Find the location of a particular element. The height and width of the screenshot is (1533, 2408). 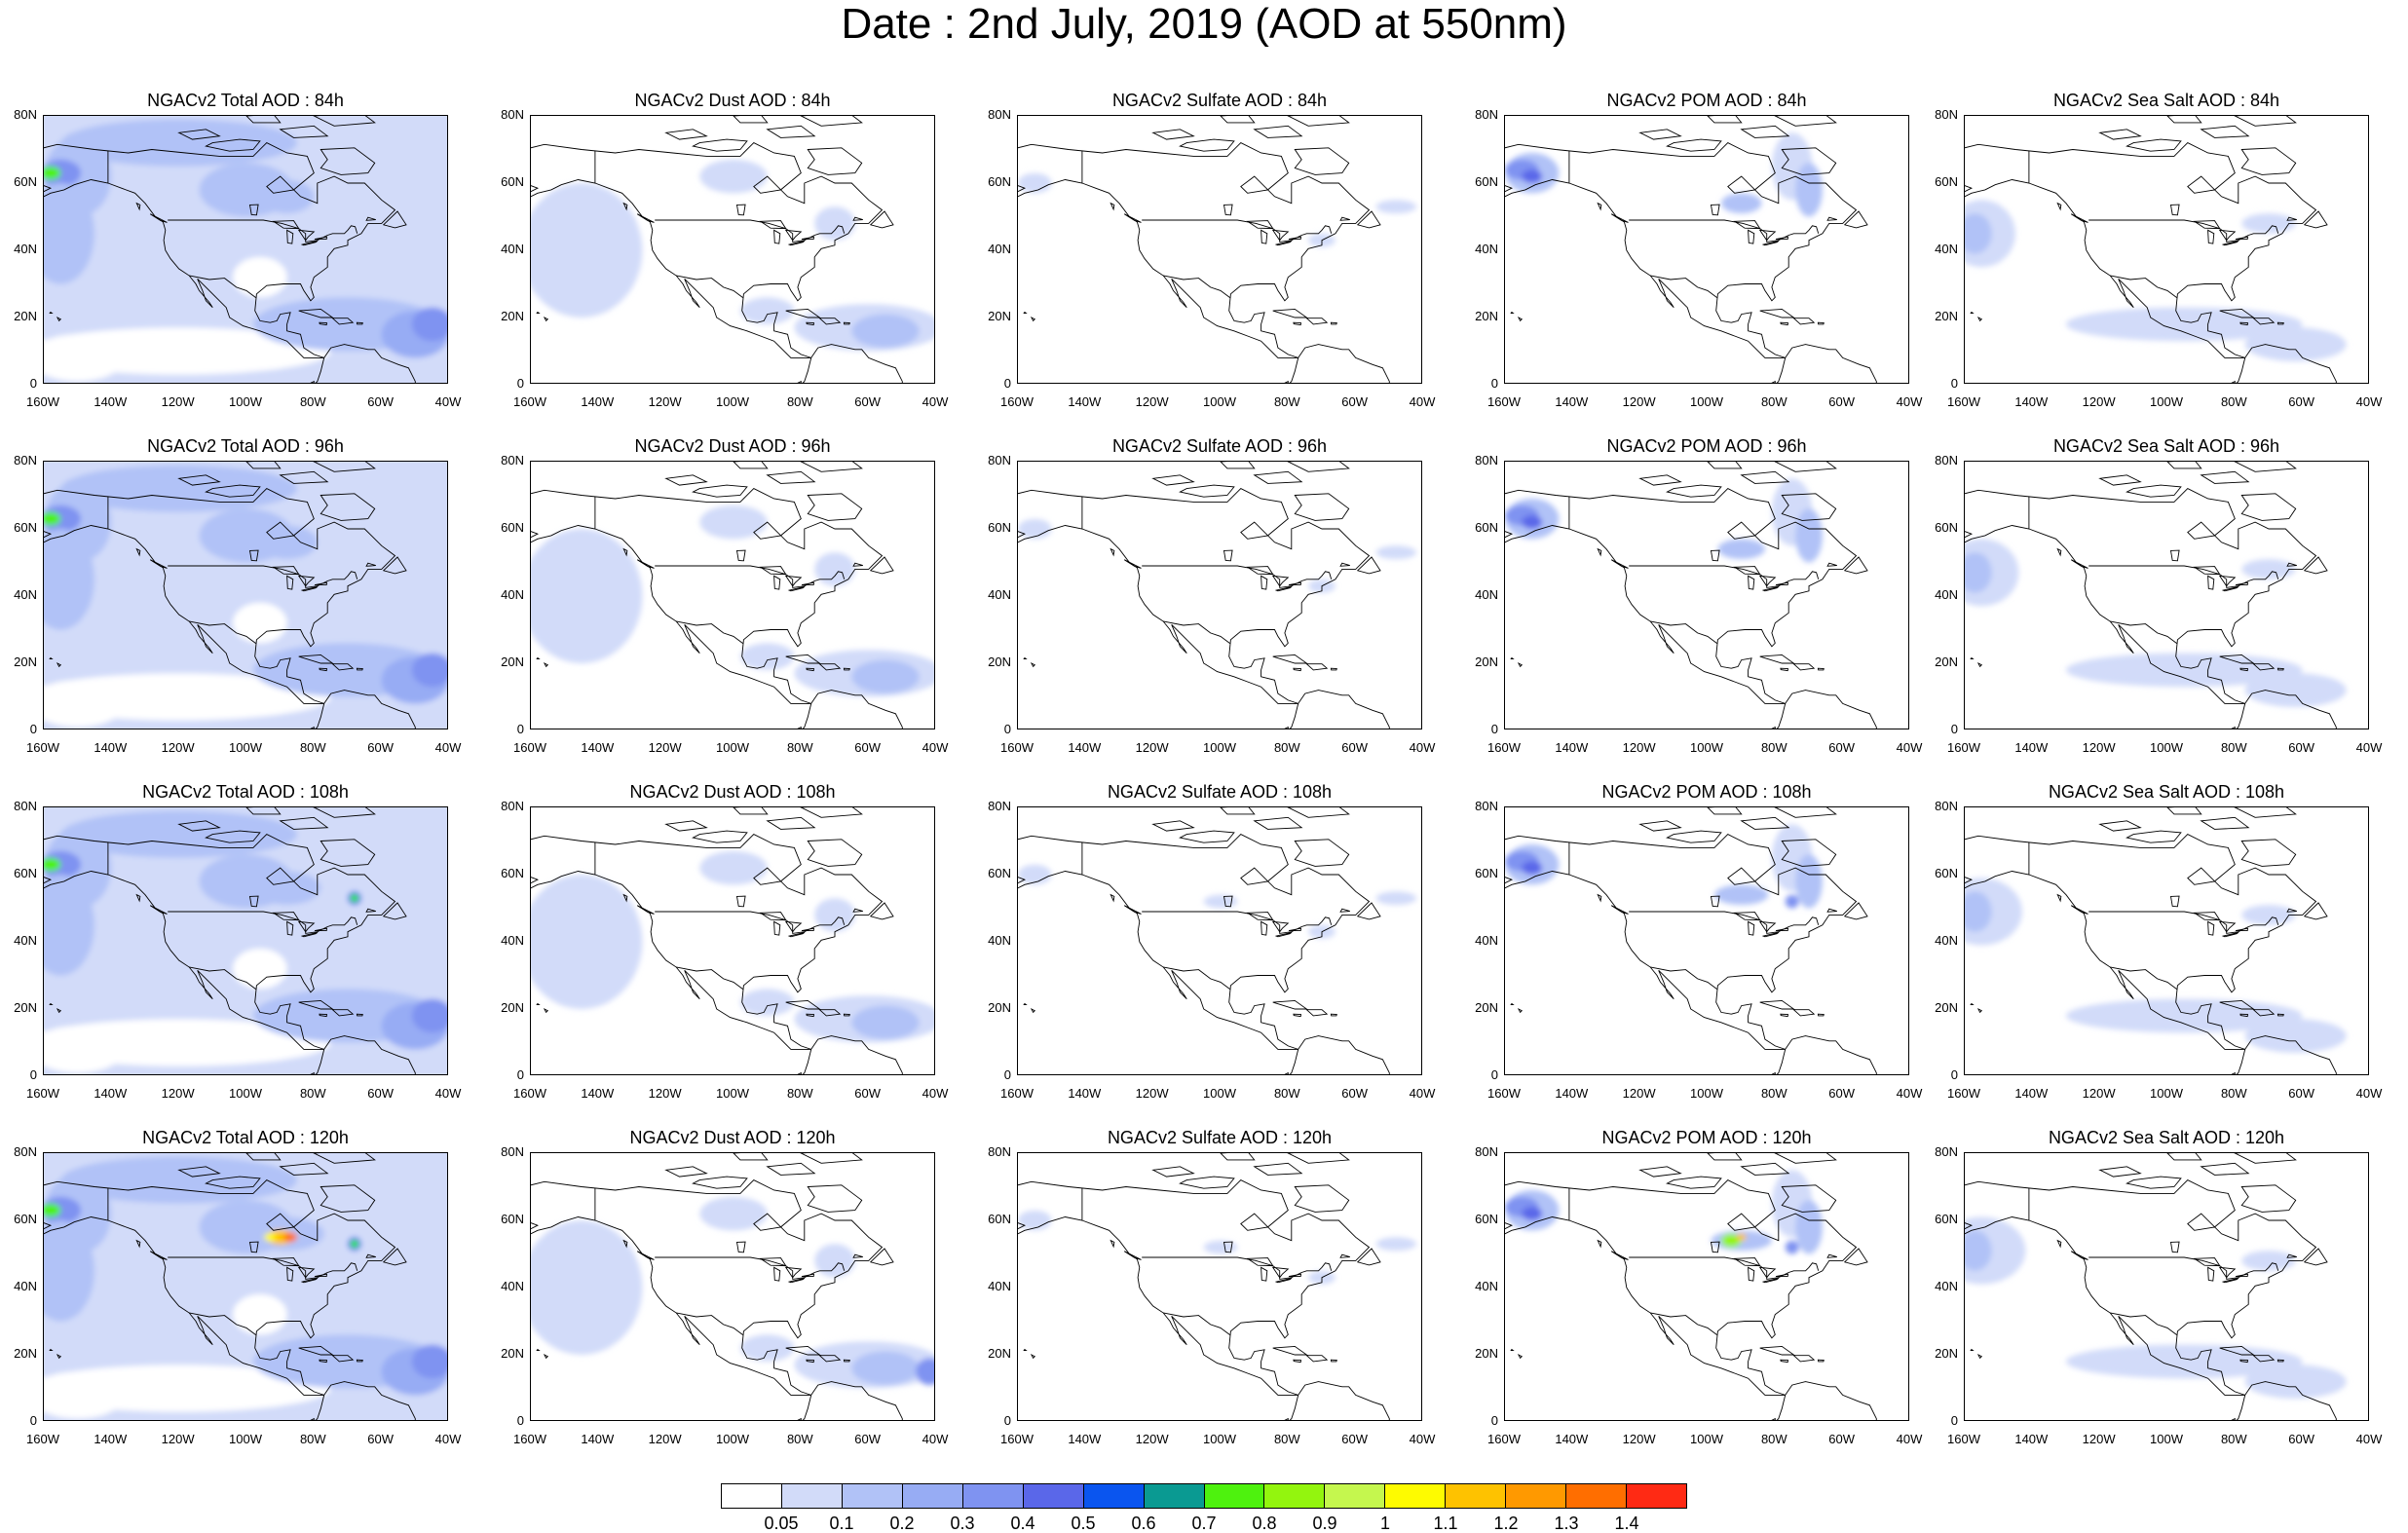

colorbar-swatch is located at coordinates (752, 1496).